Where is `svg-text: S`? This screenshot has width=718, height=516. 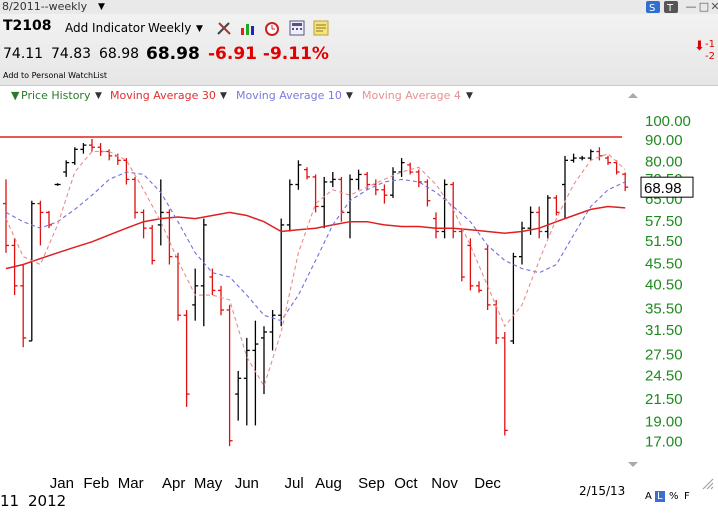
svg-text: S is located at coordinates (652, 8).